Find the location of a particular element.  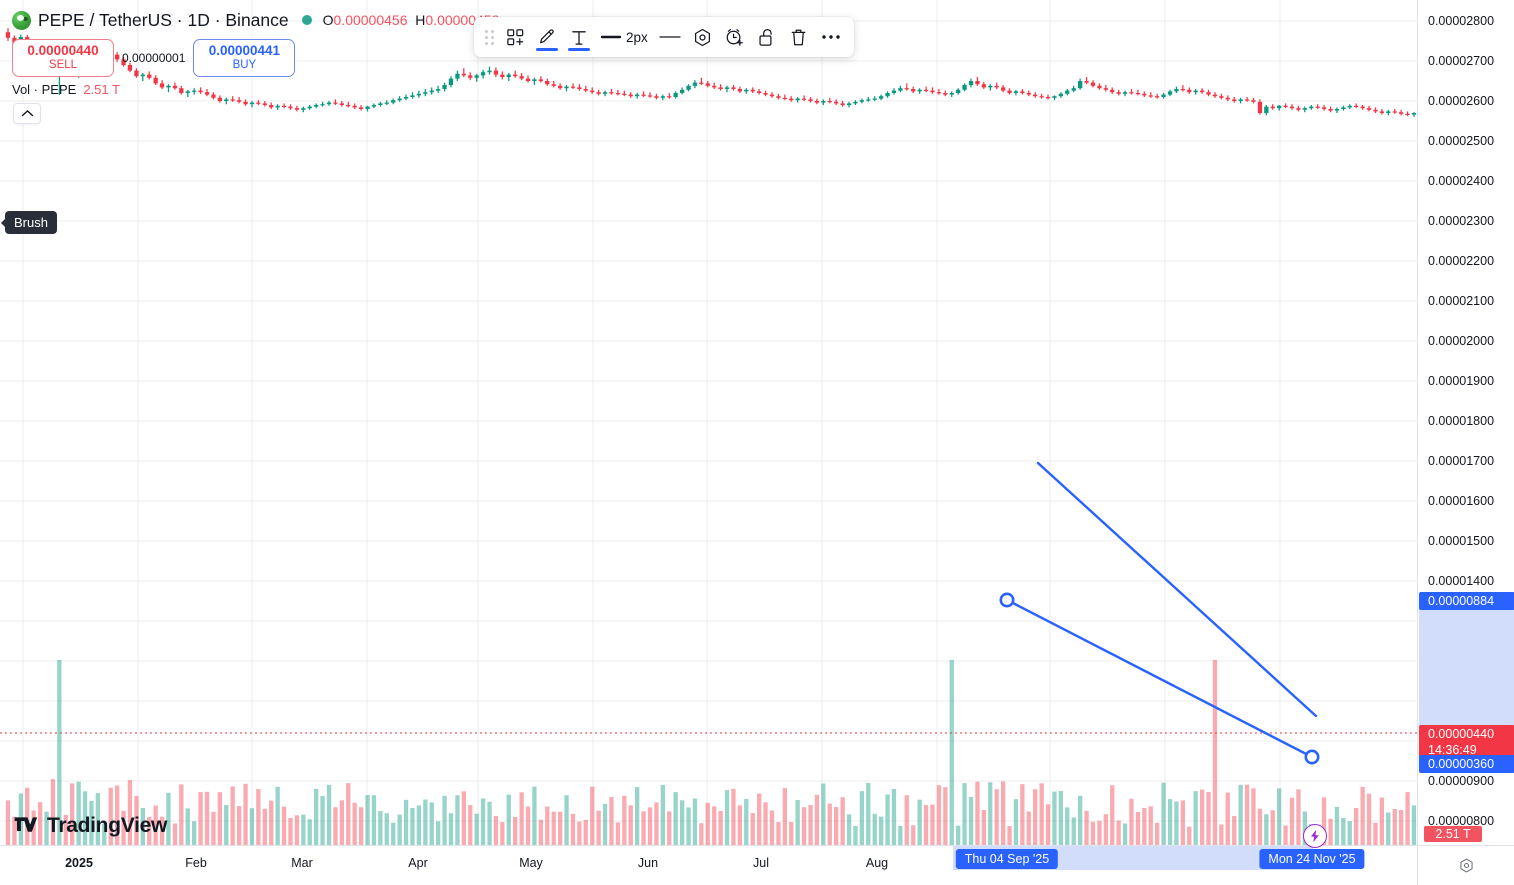

lock-button is located at coordinates (767, 37).